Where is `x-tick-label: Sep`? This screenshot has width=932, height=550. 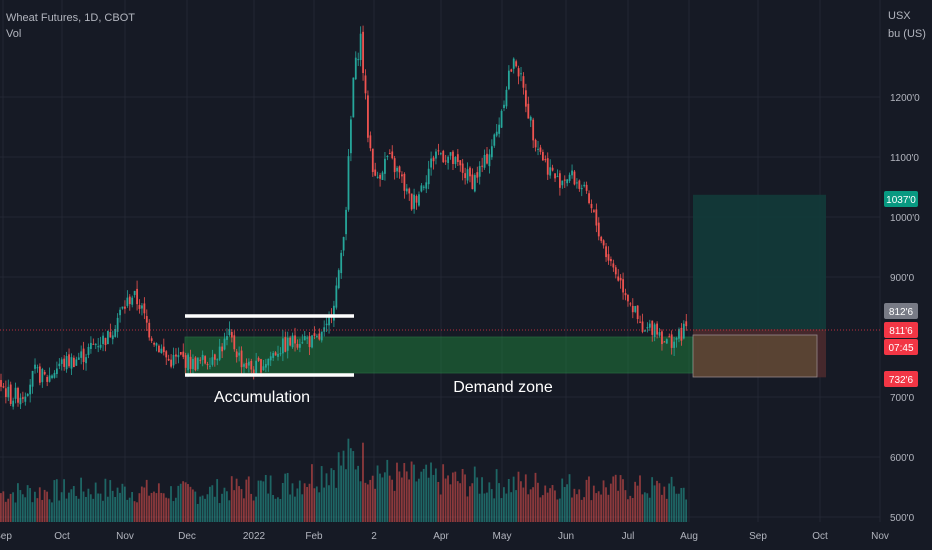
x-tick-label: Sep is located at coordinates (758, 536).